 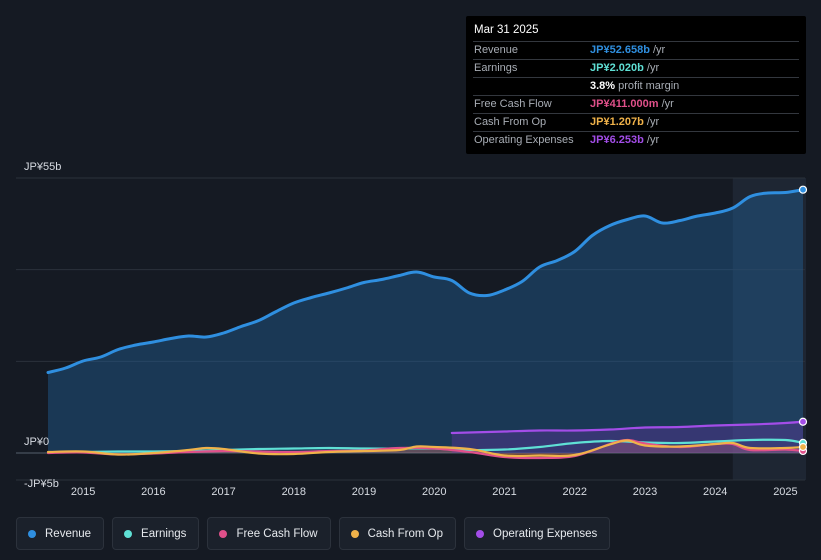 I want to click on y-tick-label: JP¥0, so click(x=36, y=442).